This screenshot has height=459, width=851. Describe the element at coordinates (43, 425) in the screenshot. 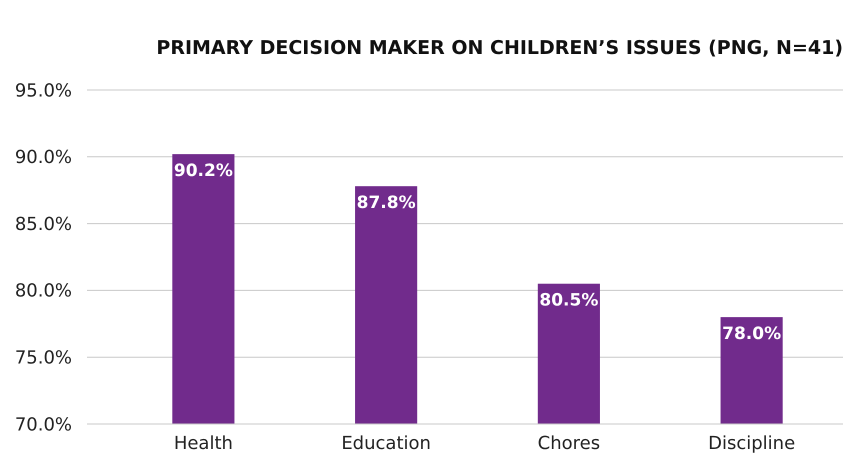

I see `y-tick-label: 70.0%` at that location.